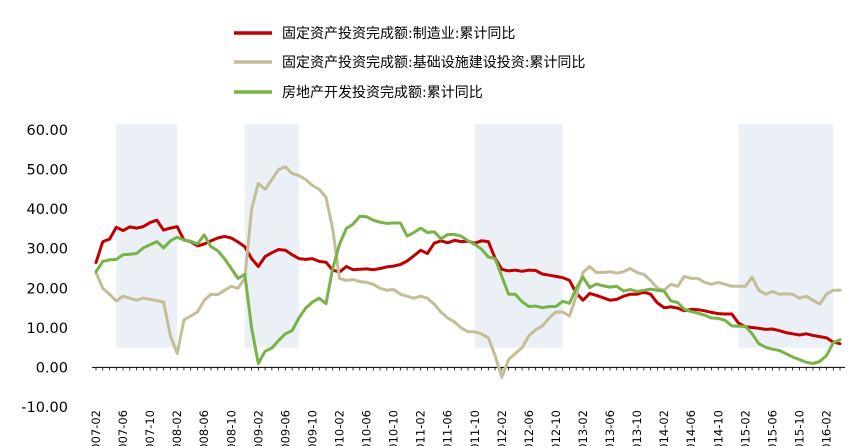 Image resolution: width=865 pixels, height=446 pixels. What do you see at coordinates (394, 428) in the screenshot?
I see `x-tick-label: 2010-10` at bounding box center [394, 428].